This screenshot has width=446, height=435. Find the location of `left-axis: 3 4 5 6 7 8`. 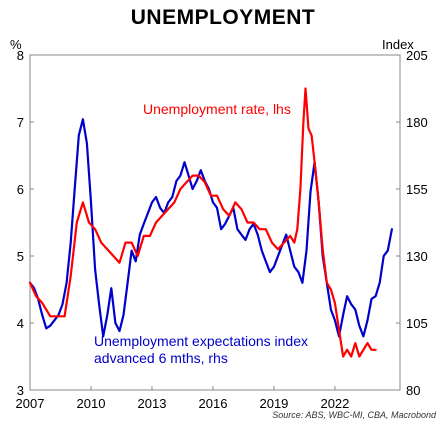

left-axis: 3 4 5 6 7 8 is located at coordinates (25, 223).